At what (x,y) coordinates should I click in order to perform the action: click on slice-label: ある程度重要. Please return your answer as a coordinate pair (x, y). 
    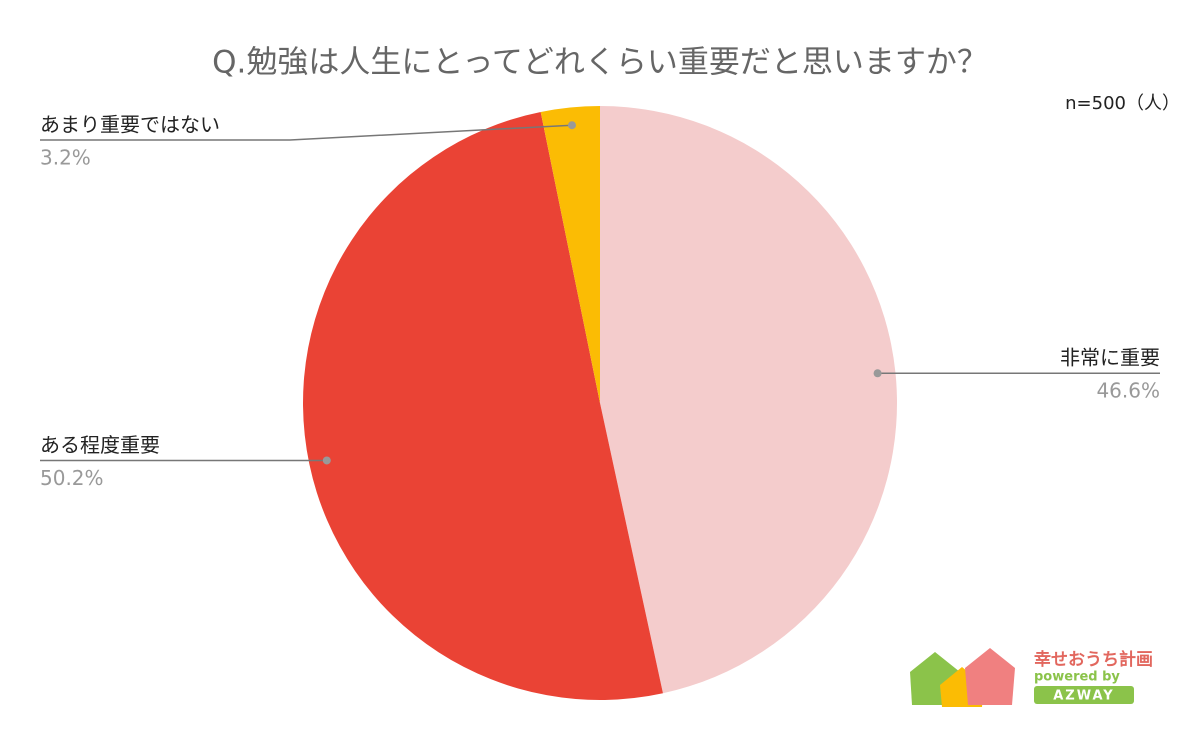
    Looking at the image, I should click on (100, 445).